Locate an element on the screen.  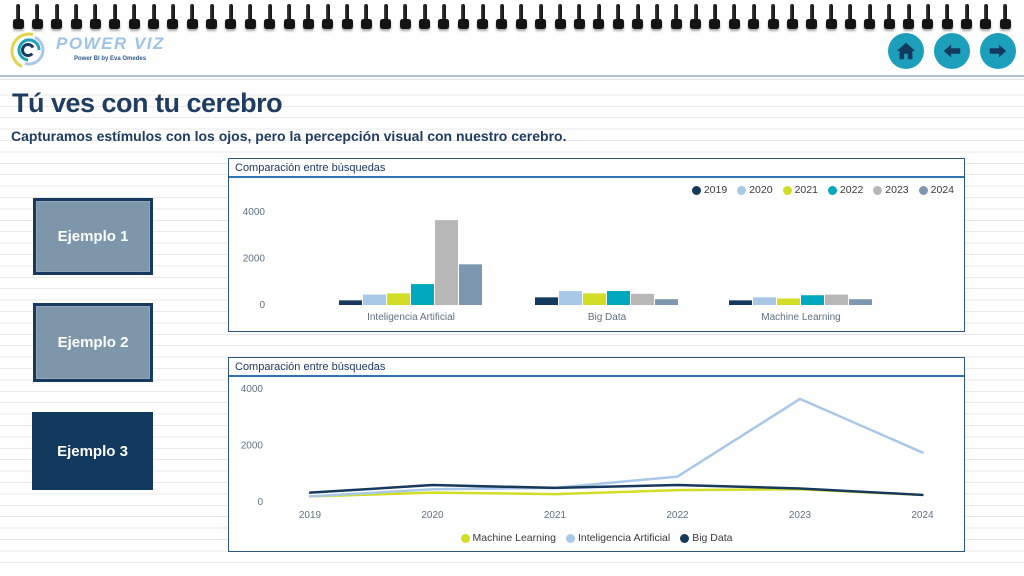
bar-2022-machine-learning is located at coordinates (812, 300).